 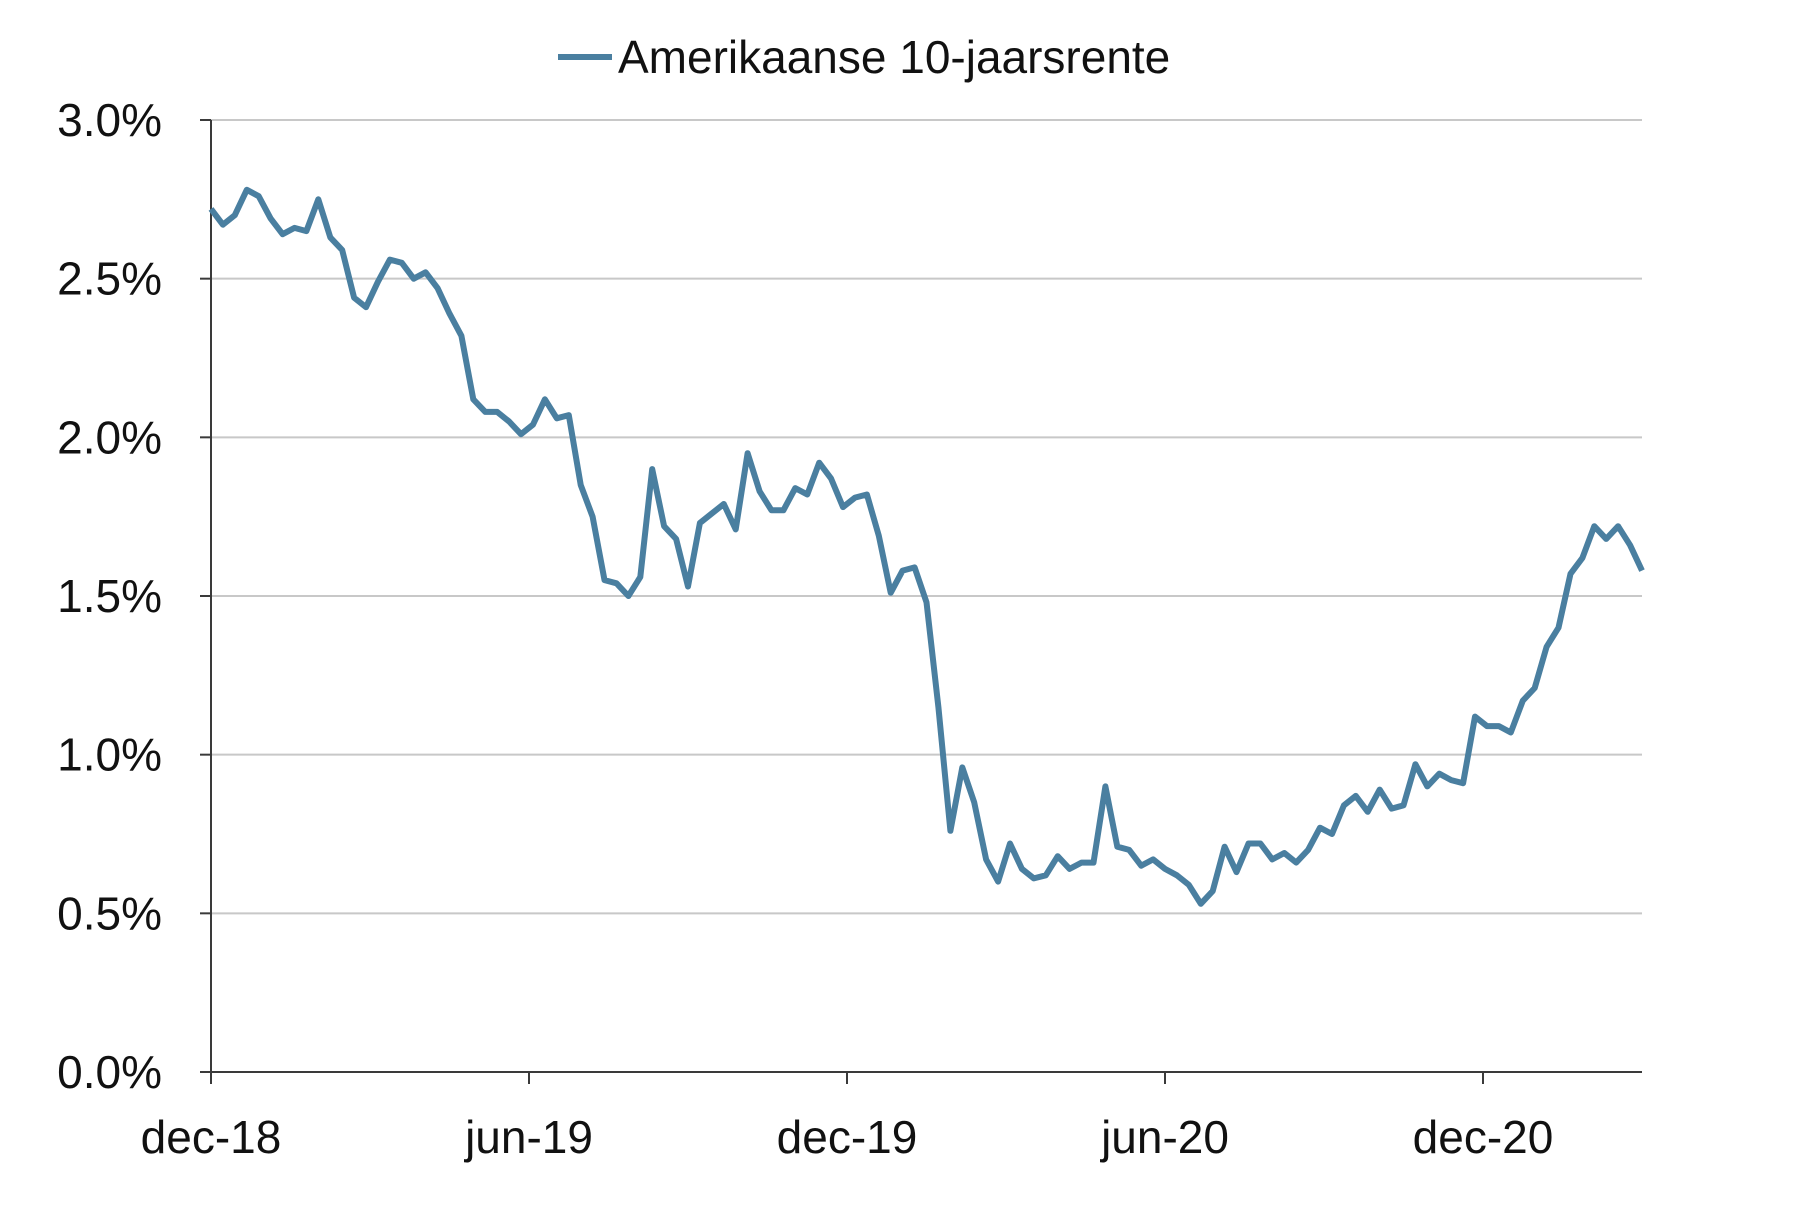 What do you see at coordinates (109, 437) in the screenshot?
I see `y-tick-label: 2.0%` at bounding box center [109, 437].